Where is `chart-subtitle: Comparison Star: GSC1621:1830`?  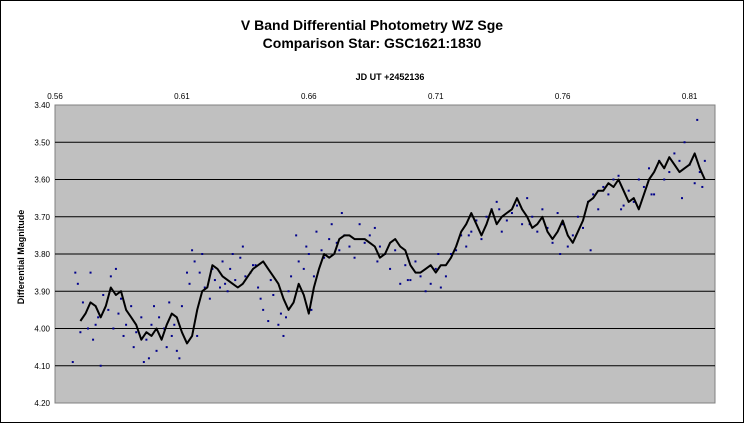
chart-subtitle: Comparison Star: GSC1621:1830 is located at coordinates (372, 43).